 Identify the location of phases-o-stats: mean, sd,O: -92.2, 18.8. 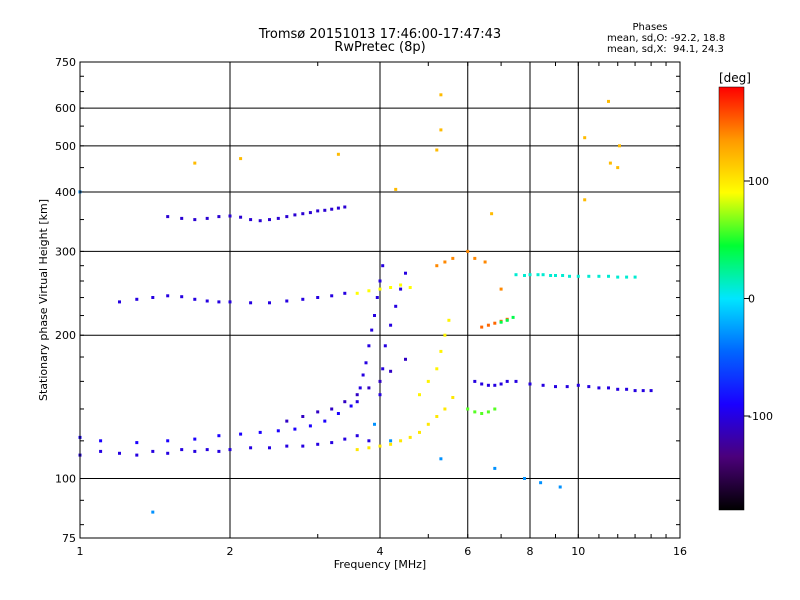
(666, 38).